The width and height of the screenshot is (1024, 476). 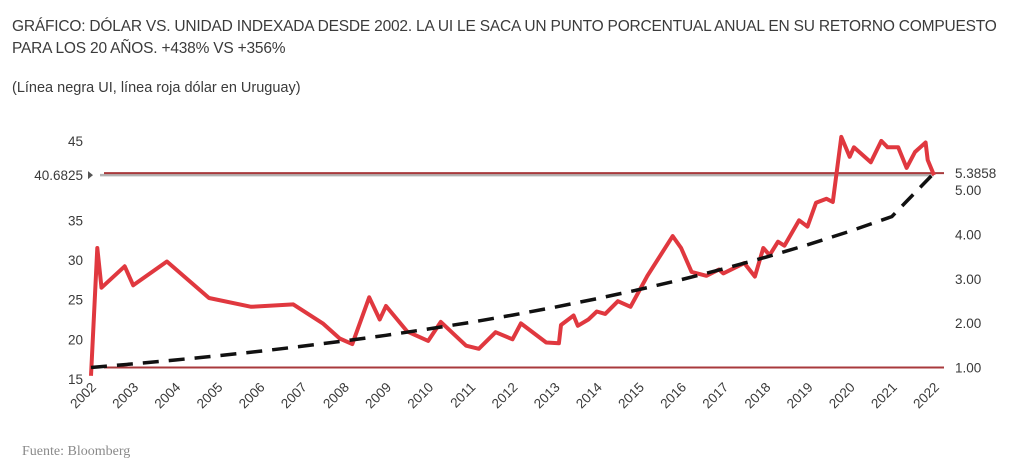 What do you see at coordinates (758, 396) in the screenshot?
I see `x-tick-label: 2018` at bounding box center [758, 396].